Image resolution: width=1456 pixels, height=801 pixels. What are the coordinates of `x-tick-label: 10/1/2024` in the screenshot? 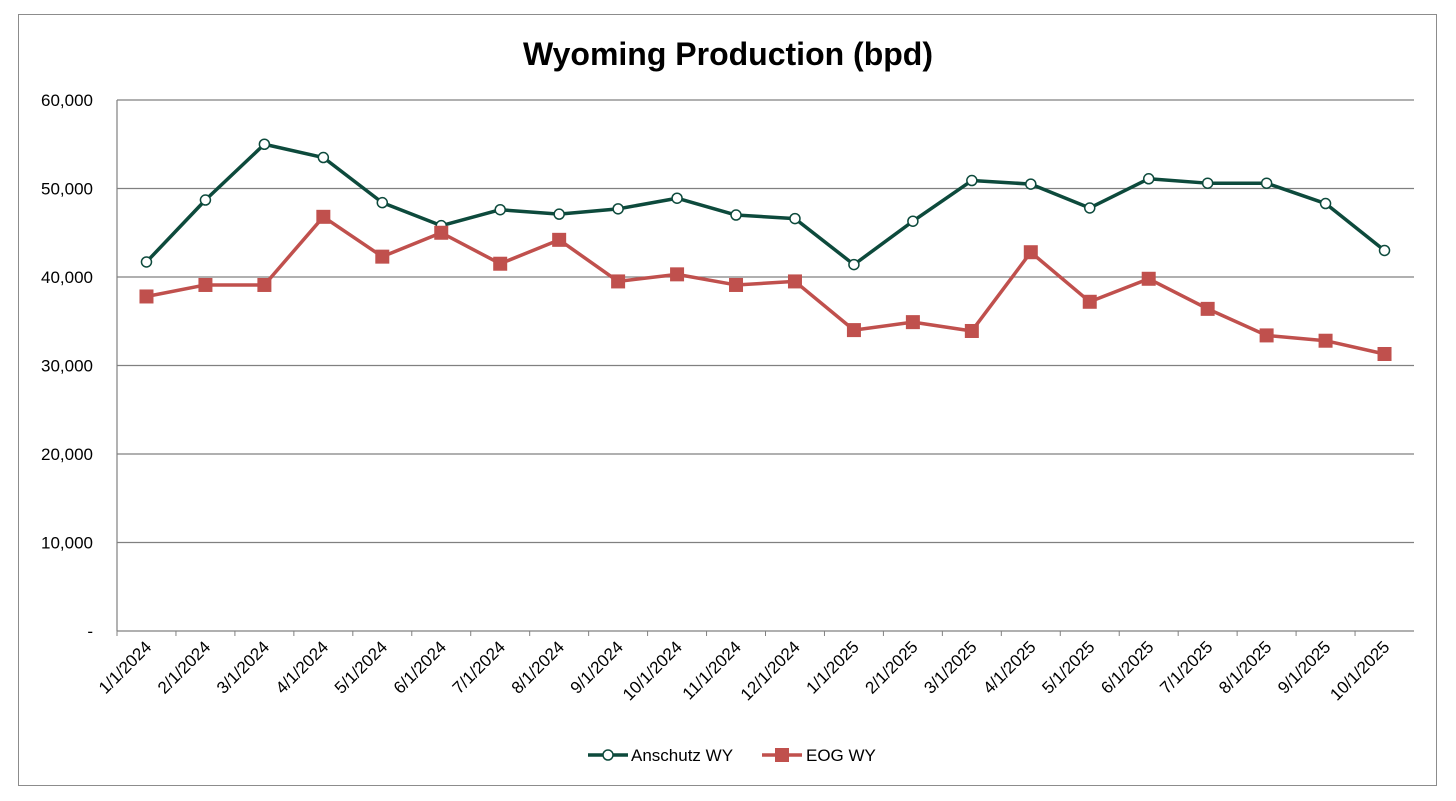 It's located at (652, 670).